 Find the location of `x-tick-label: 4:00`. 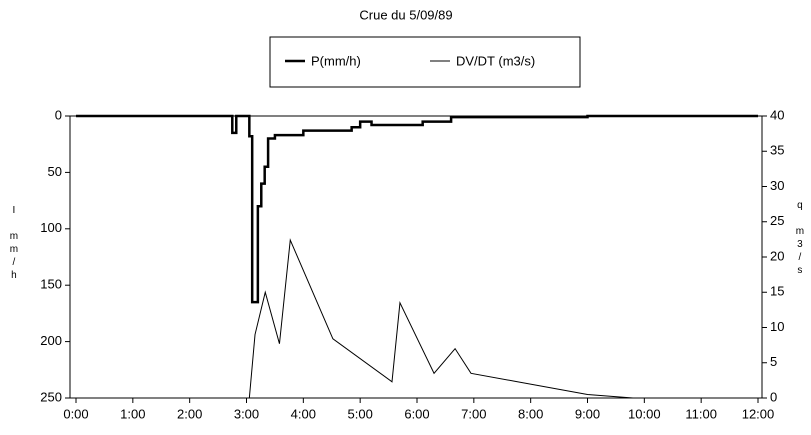

x-tick-label: 4:00 is located at coordinates (303, 413).